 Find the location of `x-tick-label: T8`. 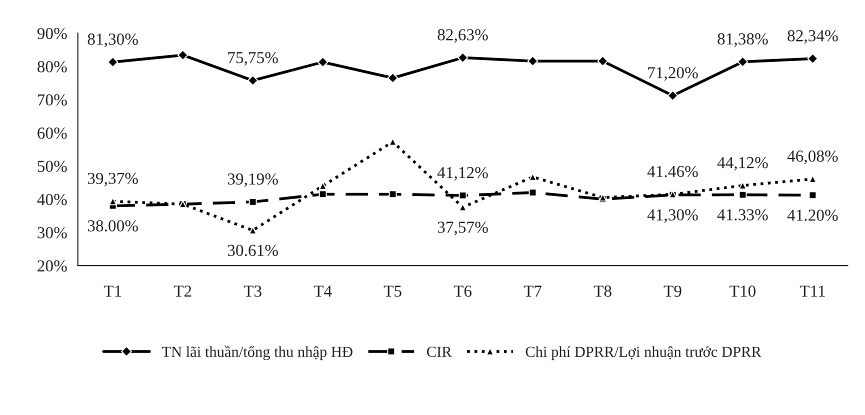

x-tick-label: T8 is located at coordinates (603, 291).